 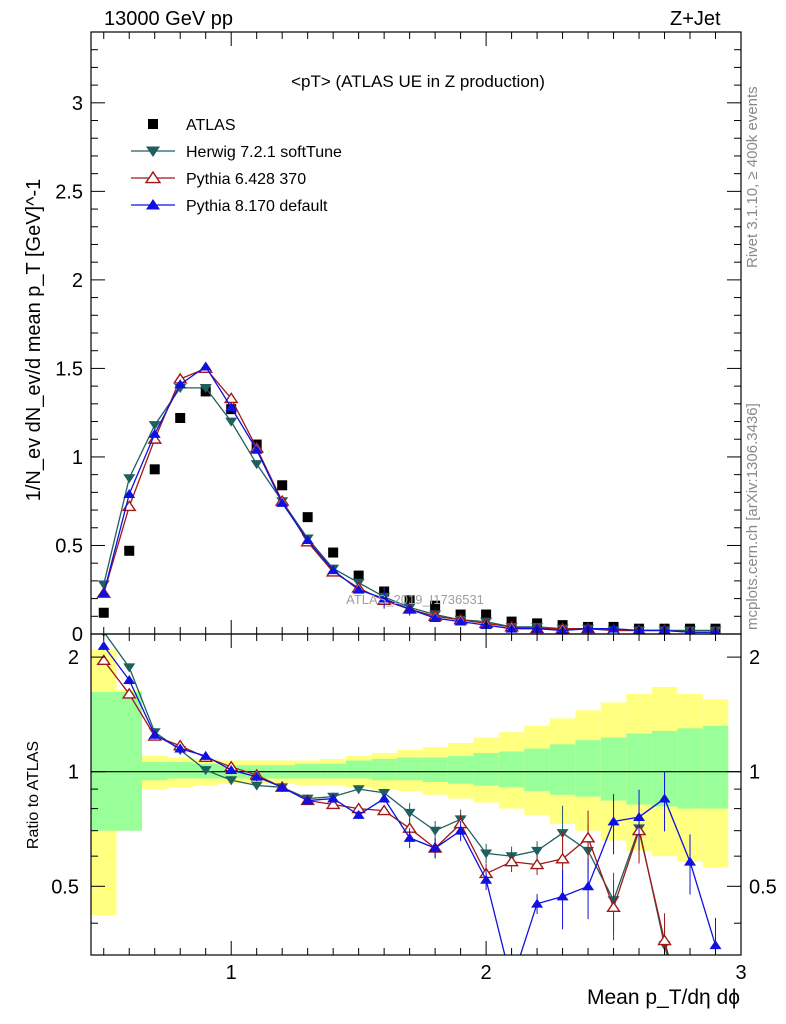 What do you see at coordinates (34, 340) in the screenshot?
I see `y-axis-label: 1/N_ev dN_ev/d mean p_T [GeV]^-1` at bounding box center [34, 340].